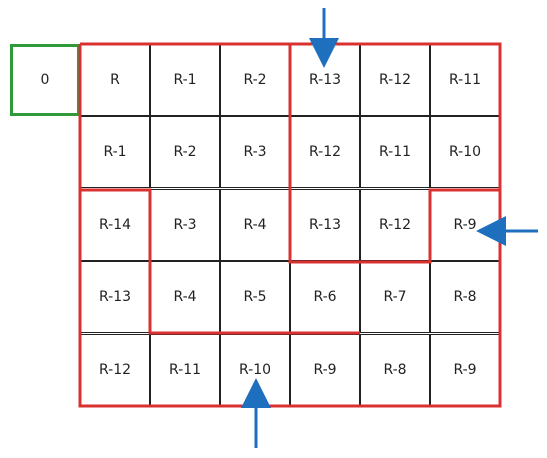  Describe the element at coordinates (115, 80) in the screenshot. I see `grid-cell: R` at that location.